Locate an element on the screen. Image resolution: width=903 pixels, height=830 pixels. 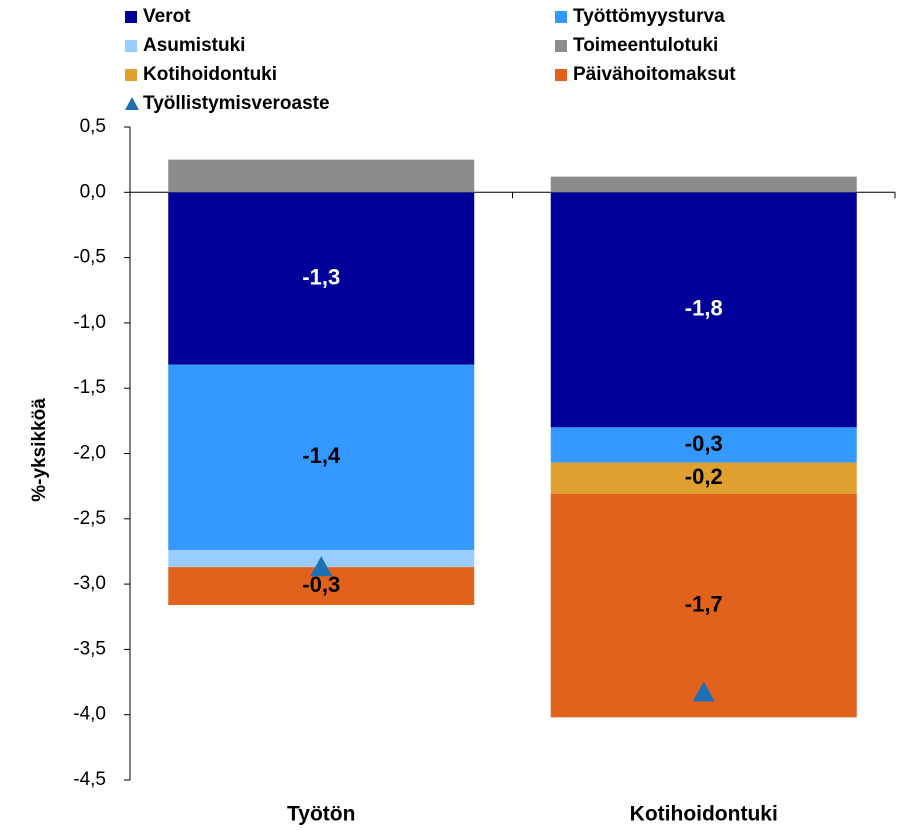
legend-label: Kotihoidontuki is located at coordinates (210, 74).